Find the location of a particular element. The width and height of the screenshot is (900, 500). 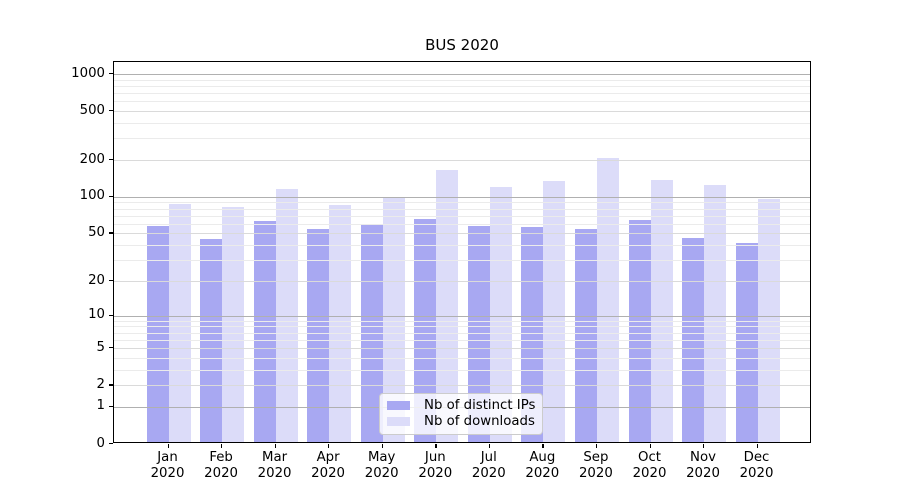

bar-distinct-ips-jan is located at coordinates (157, 334).